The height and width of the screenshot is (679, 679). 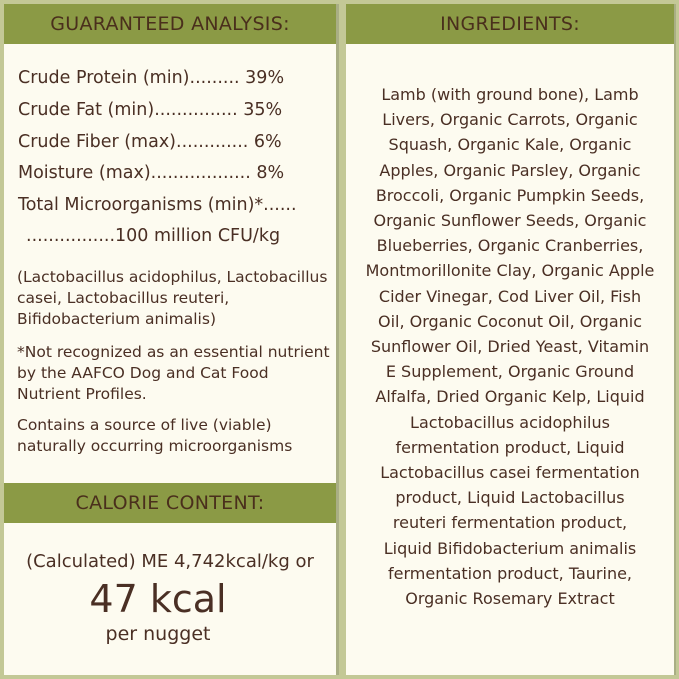 I want to click on guaranteed-analysis-header: GUARANTEED ANALYSIS:, so click(x=170, y=24).